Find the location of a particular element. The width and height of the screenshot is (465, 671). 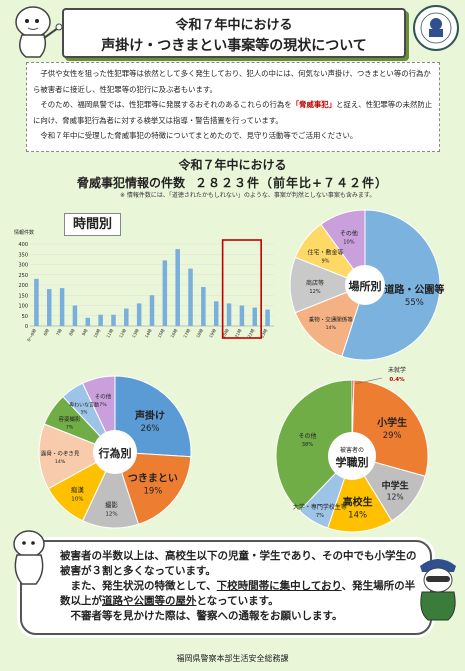

act-slice-3-label: 痴漢 is located at coordinates (78, 489).